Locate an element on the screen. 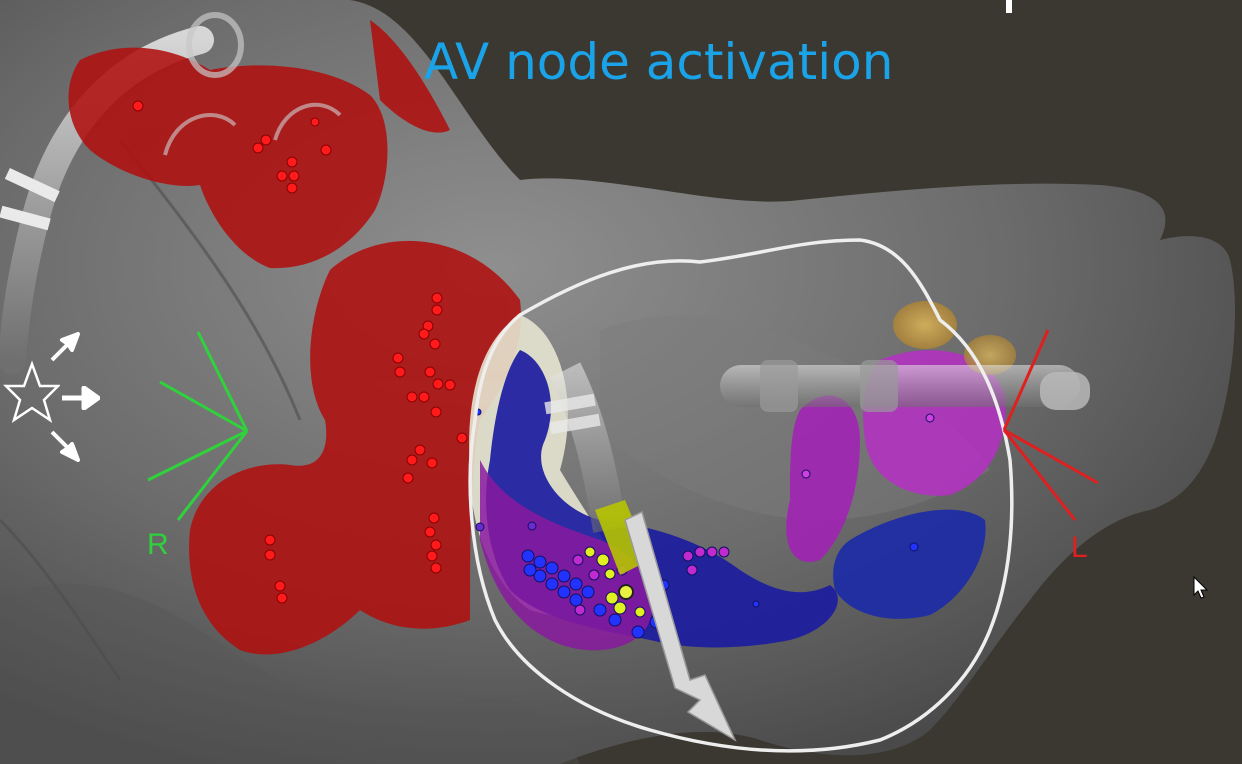  right-label: R is located at coordinates (158, 544).